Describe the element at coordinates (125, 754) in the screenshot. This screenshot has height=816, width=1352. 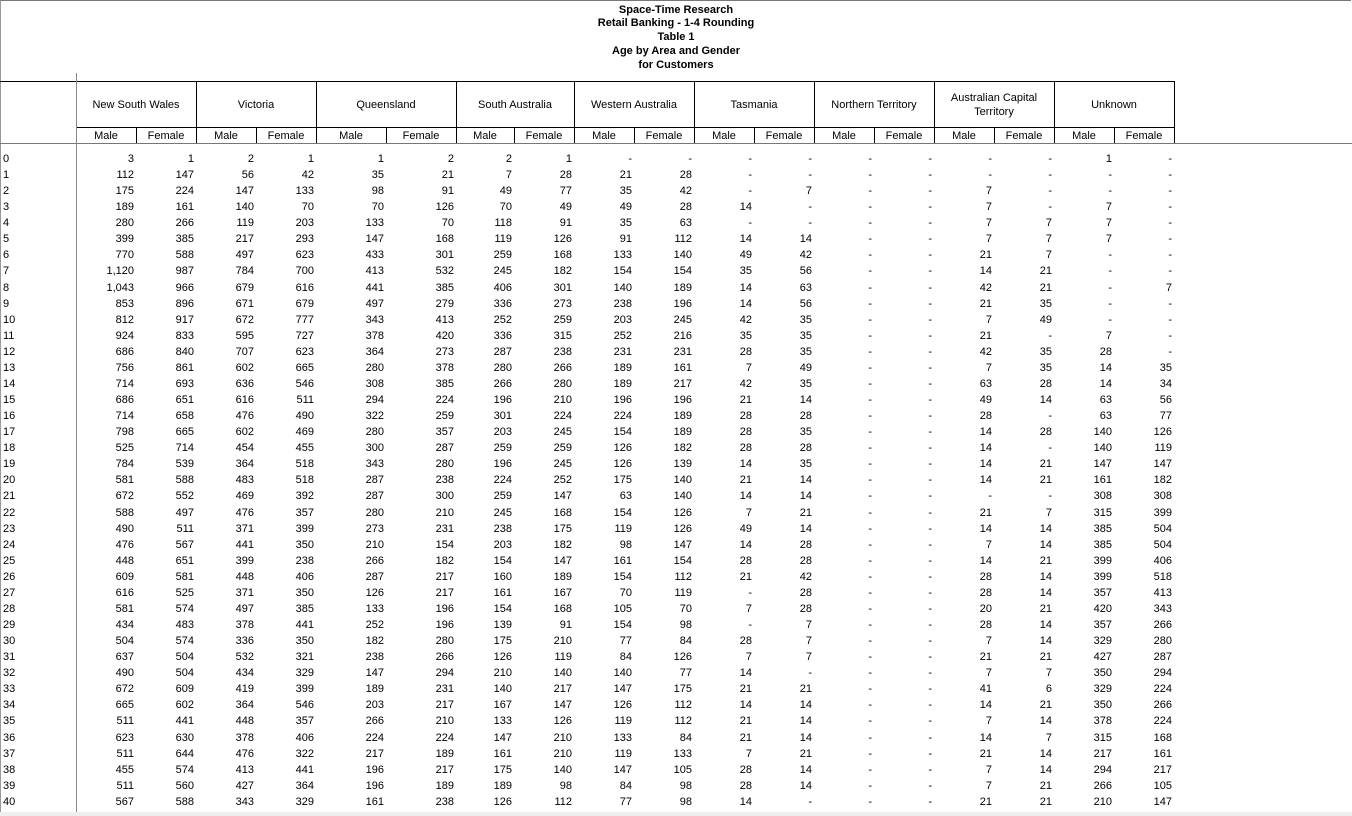
I see `table-cell: 511` at that location.